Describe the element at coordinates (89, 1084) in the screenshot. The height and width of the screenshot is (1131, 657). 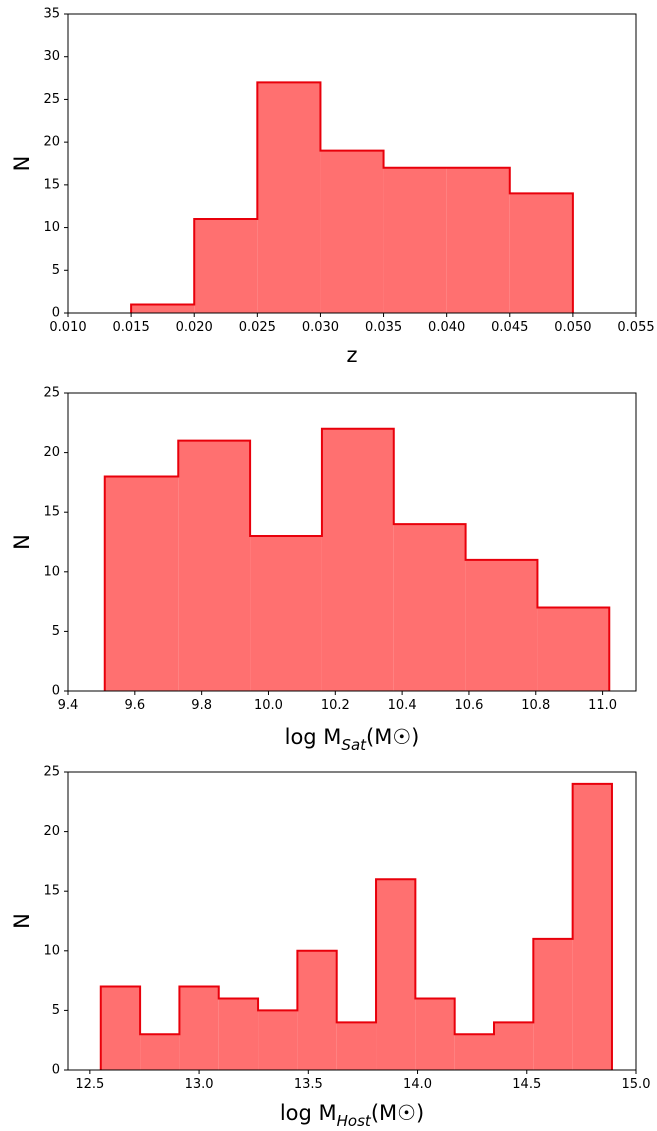
I see `x-tick-label: 12.5` at that location.